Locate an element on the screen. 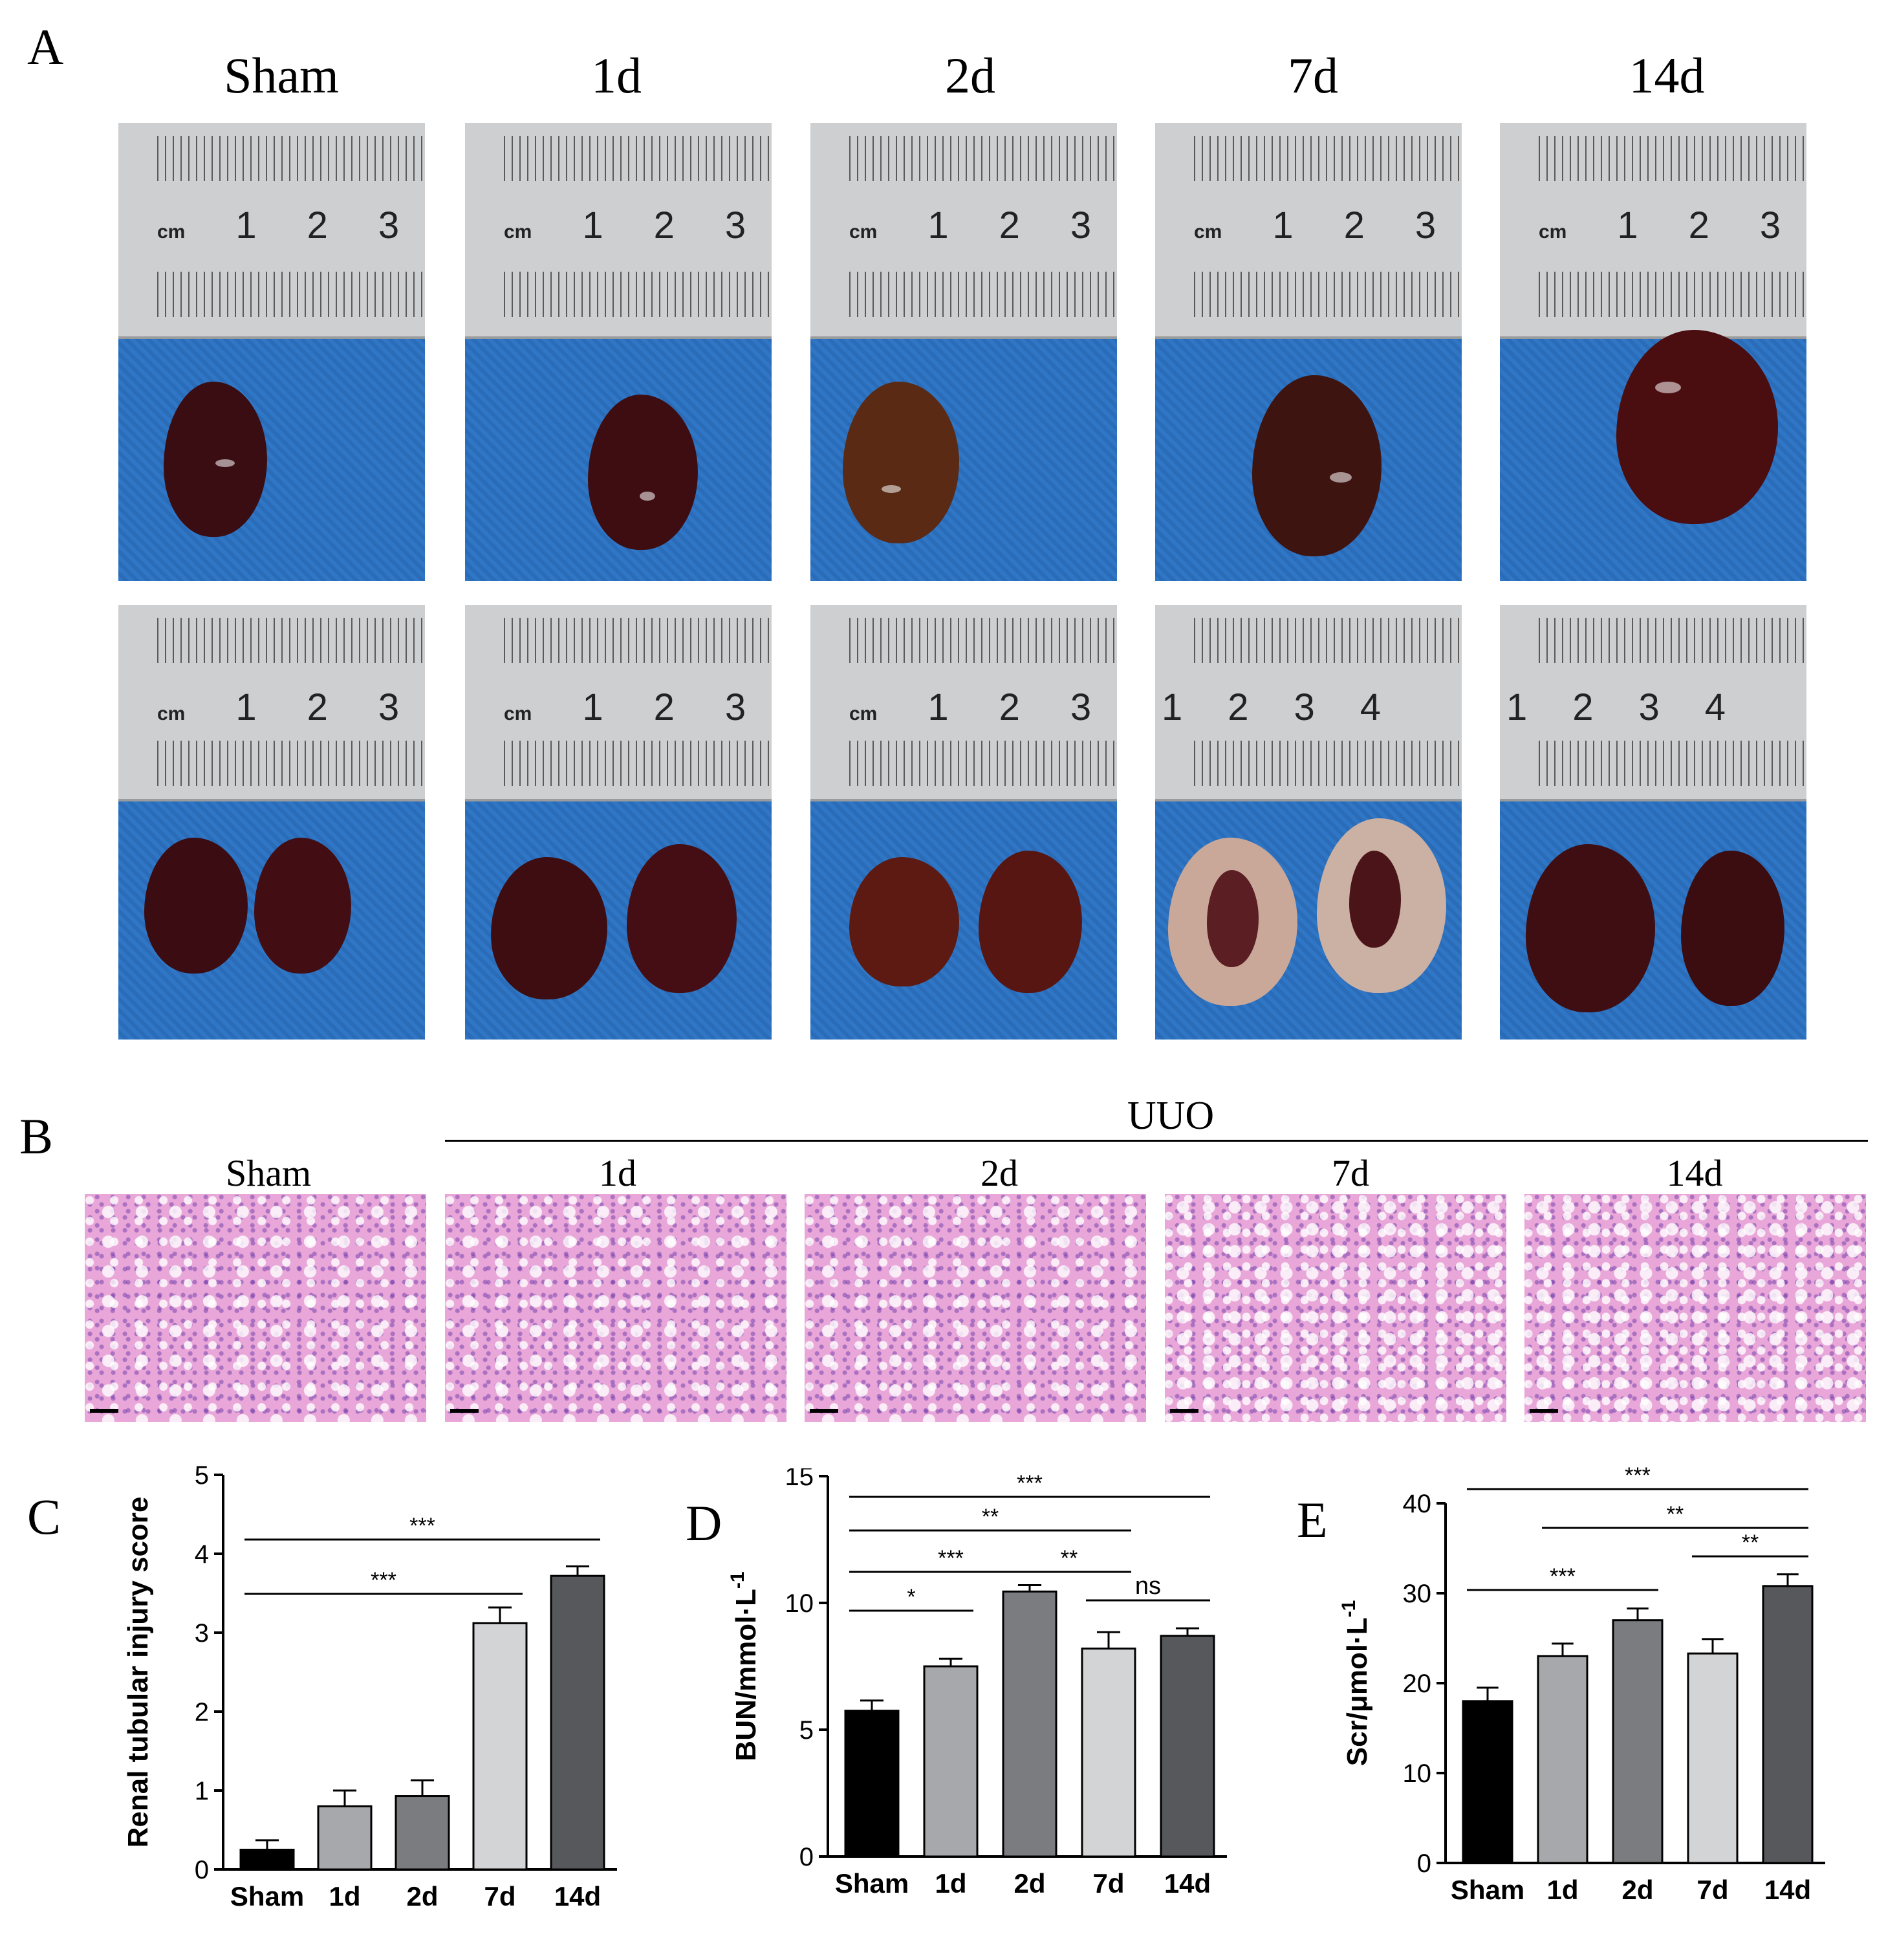  y-axis-label: BUN/mmol·L-1 is located at coordinates (744, 1666).